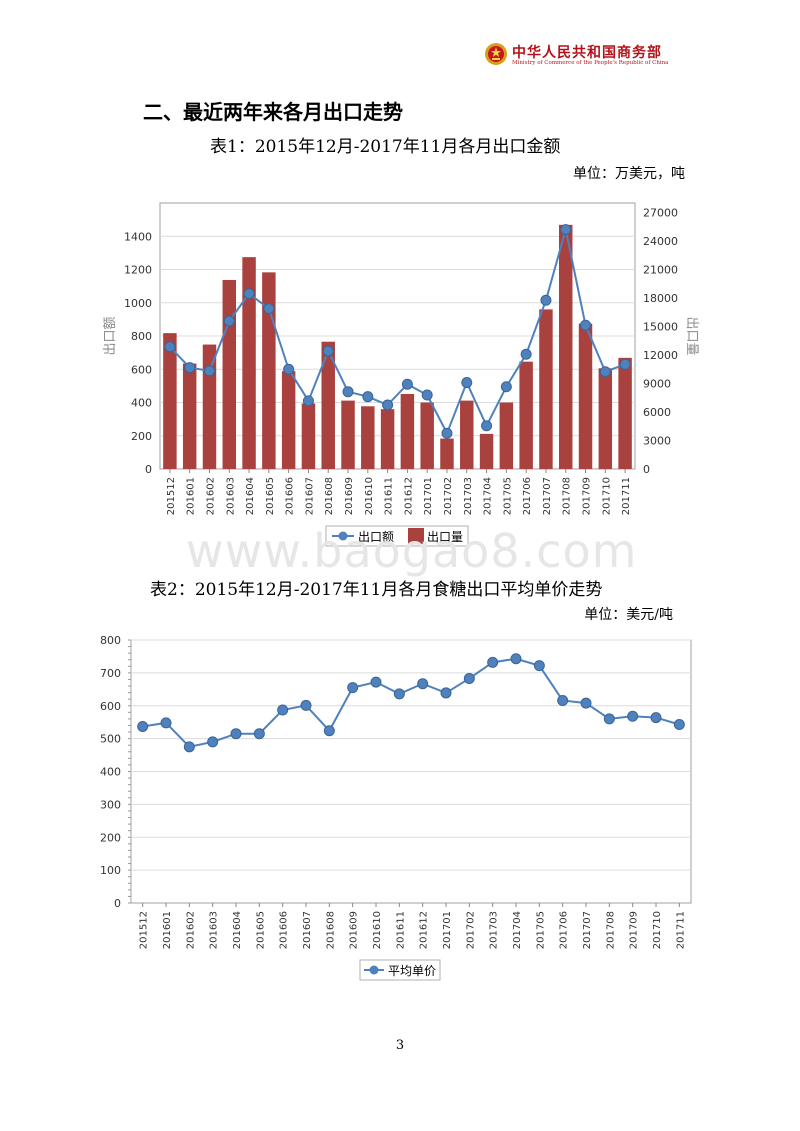 The height and width of the screenshot is (1131, 800). What do you see at coordinates (329, 496) in the screenshot?
I see `x-tick-label: 201608` at bounding box center [329, 496].